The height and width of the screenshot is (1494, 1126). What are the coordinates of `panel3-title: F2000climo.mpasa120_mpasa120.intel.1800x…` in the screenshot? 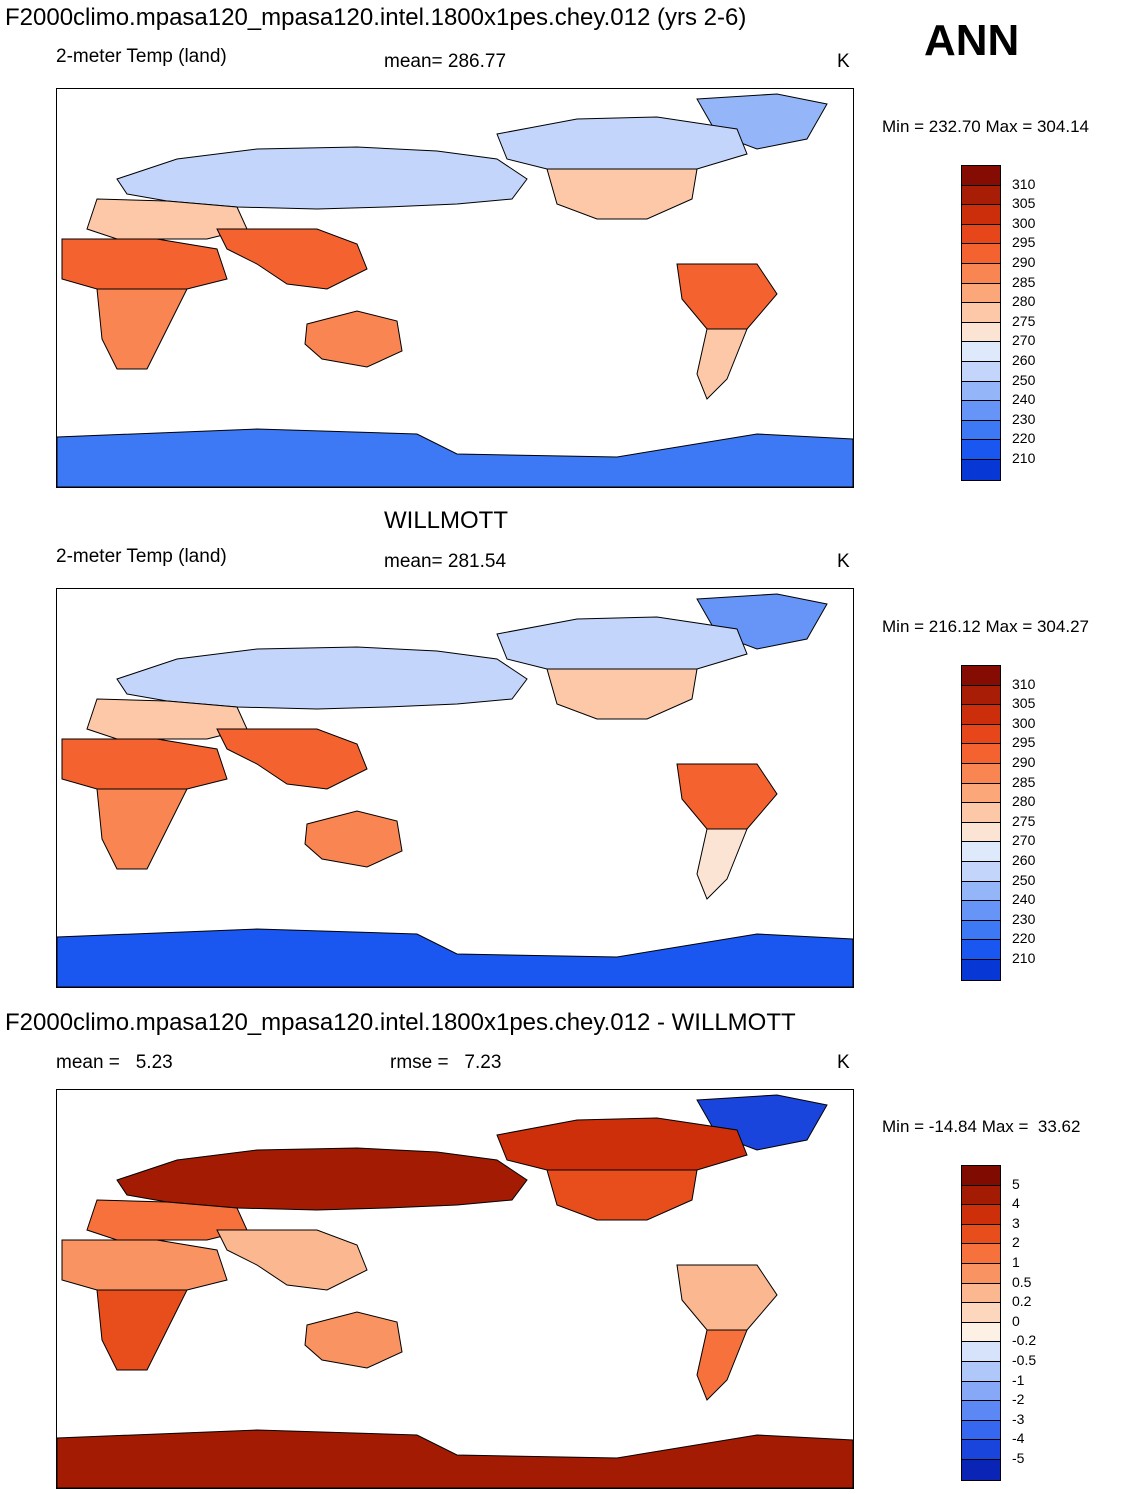 It's located at (400, 1022).